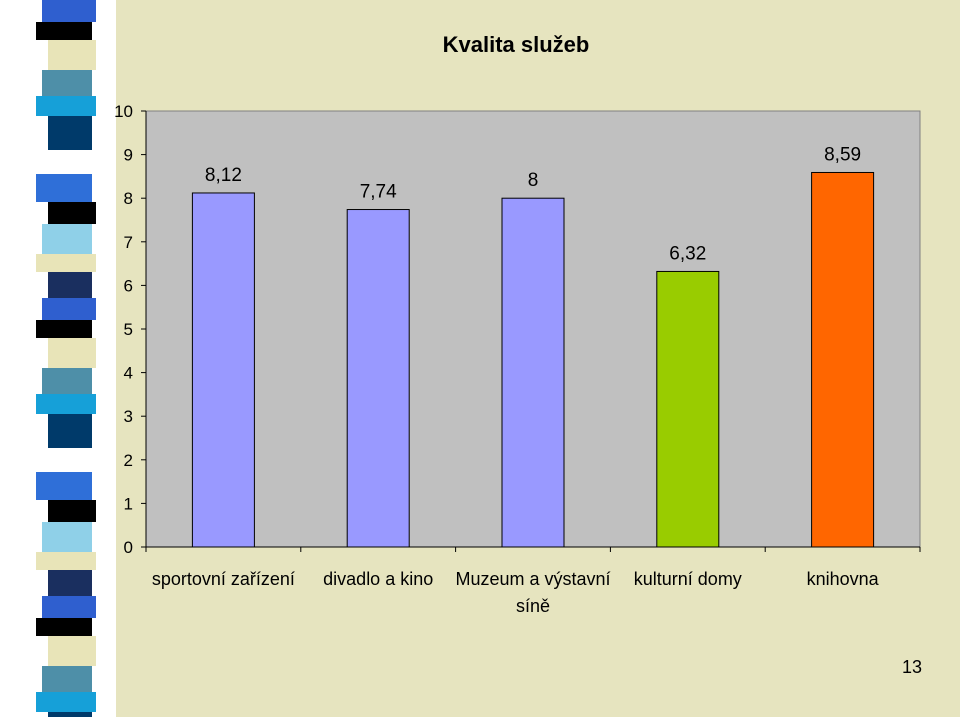 The width and height of the screenshot is (960, 717). Describe the element at coordinates (128, 503) in the screenshot. I see `y-tick-label: 1` at that location.